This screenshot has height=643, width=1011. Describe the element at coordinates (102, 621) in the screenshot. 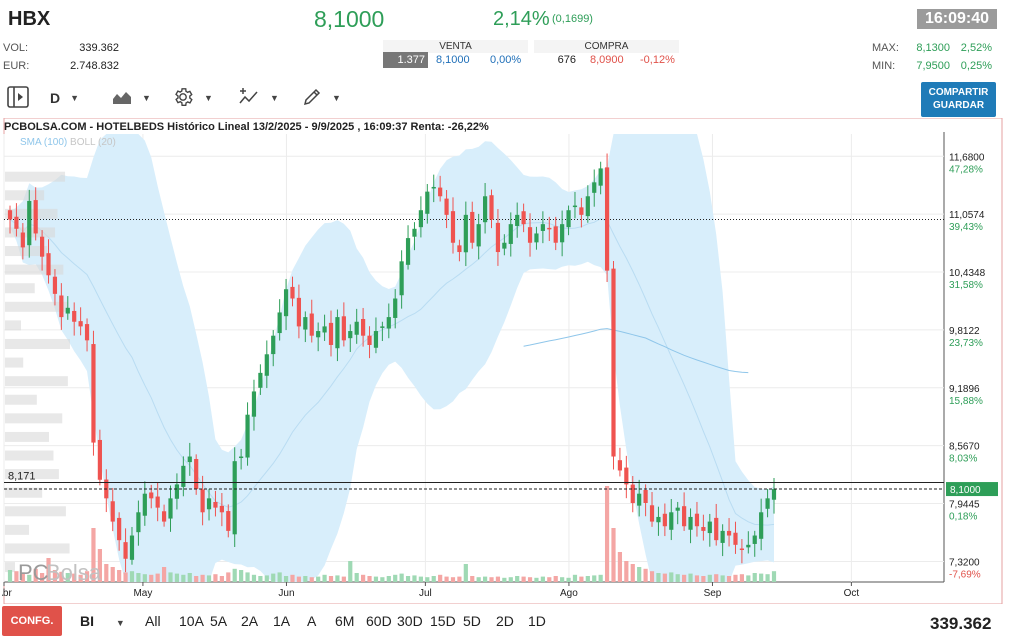

I see `interval-dropdown: BI ▼` at that location.